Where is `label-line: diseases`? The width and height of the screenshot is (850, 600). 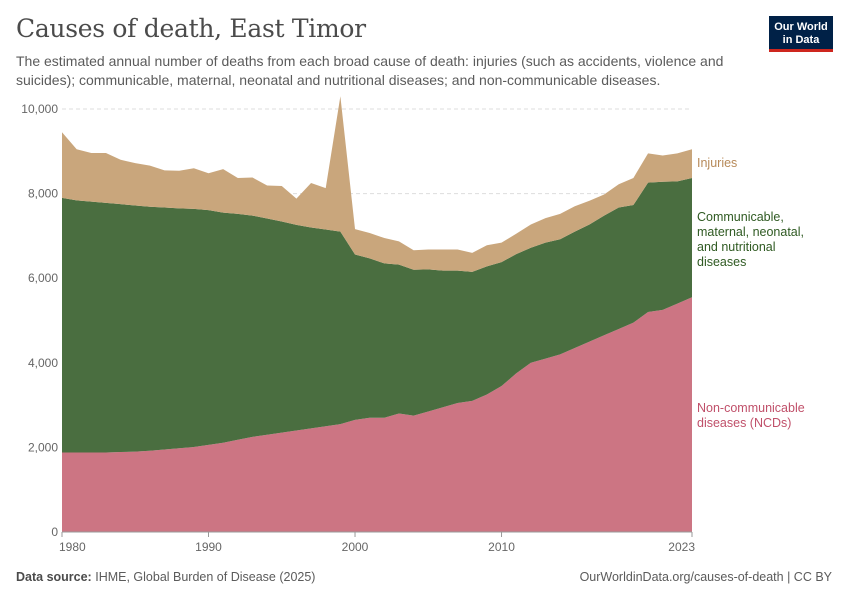 label-line: diseases is located at coordinates (721, 262).